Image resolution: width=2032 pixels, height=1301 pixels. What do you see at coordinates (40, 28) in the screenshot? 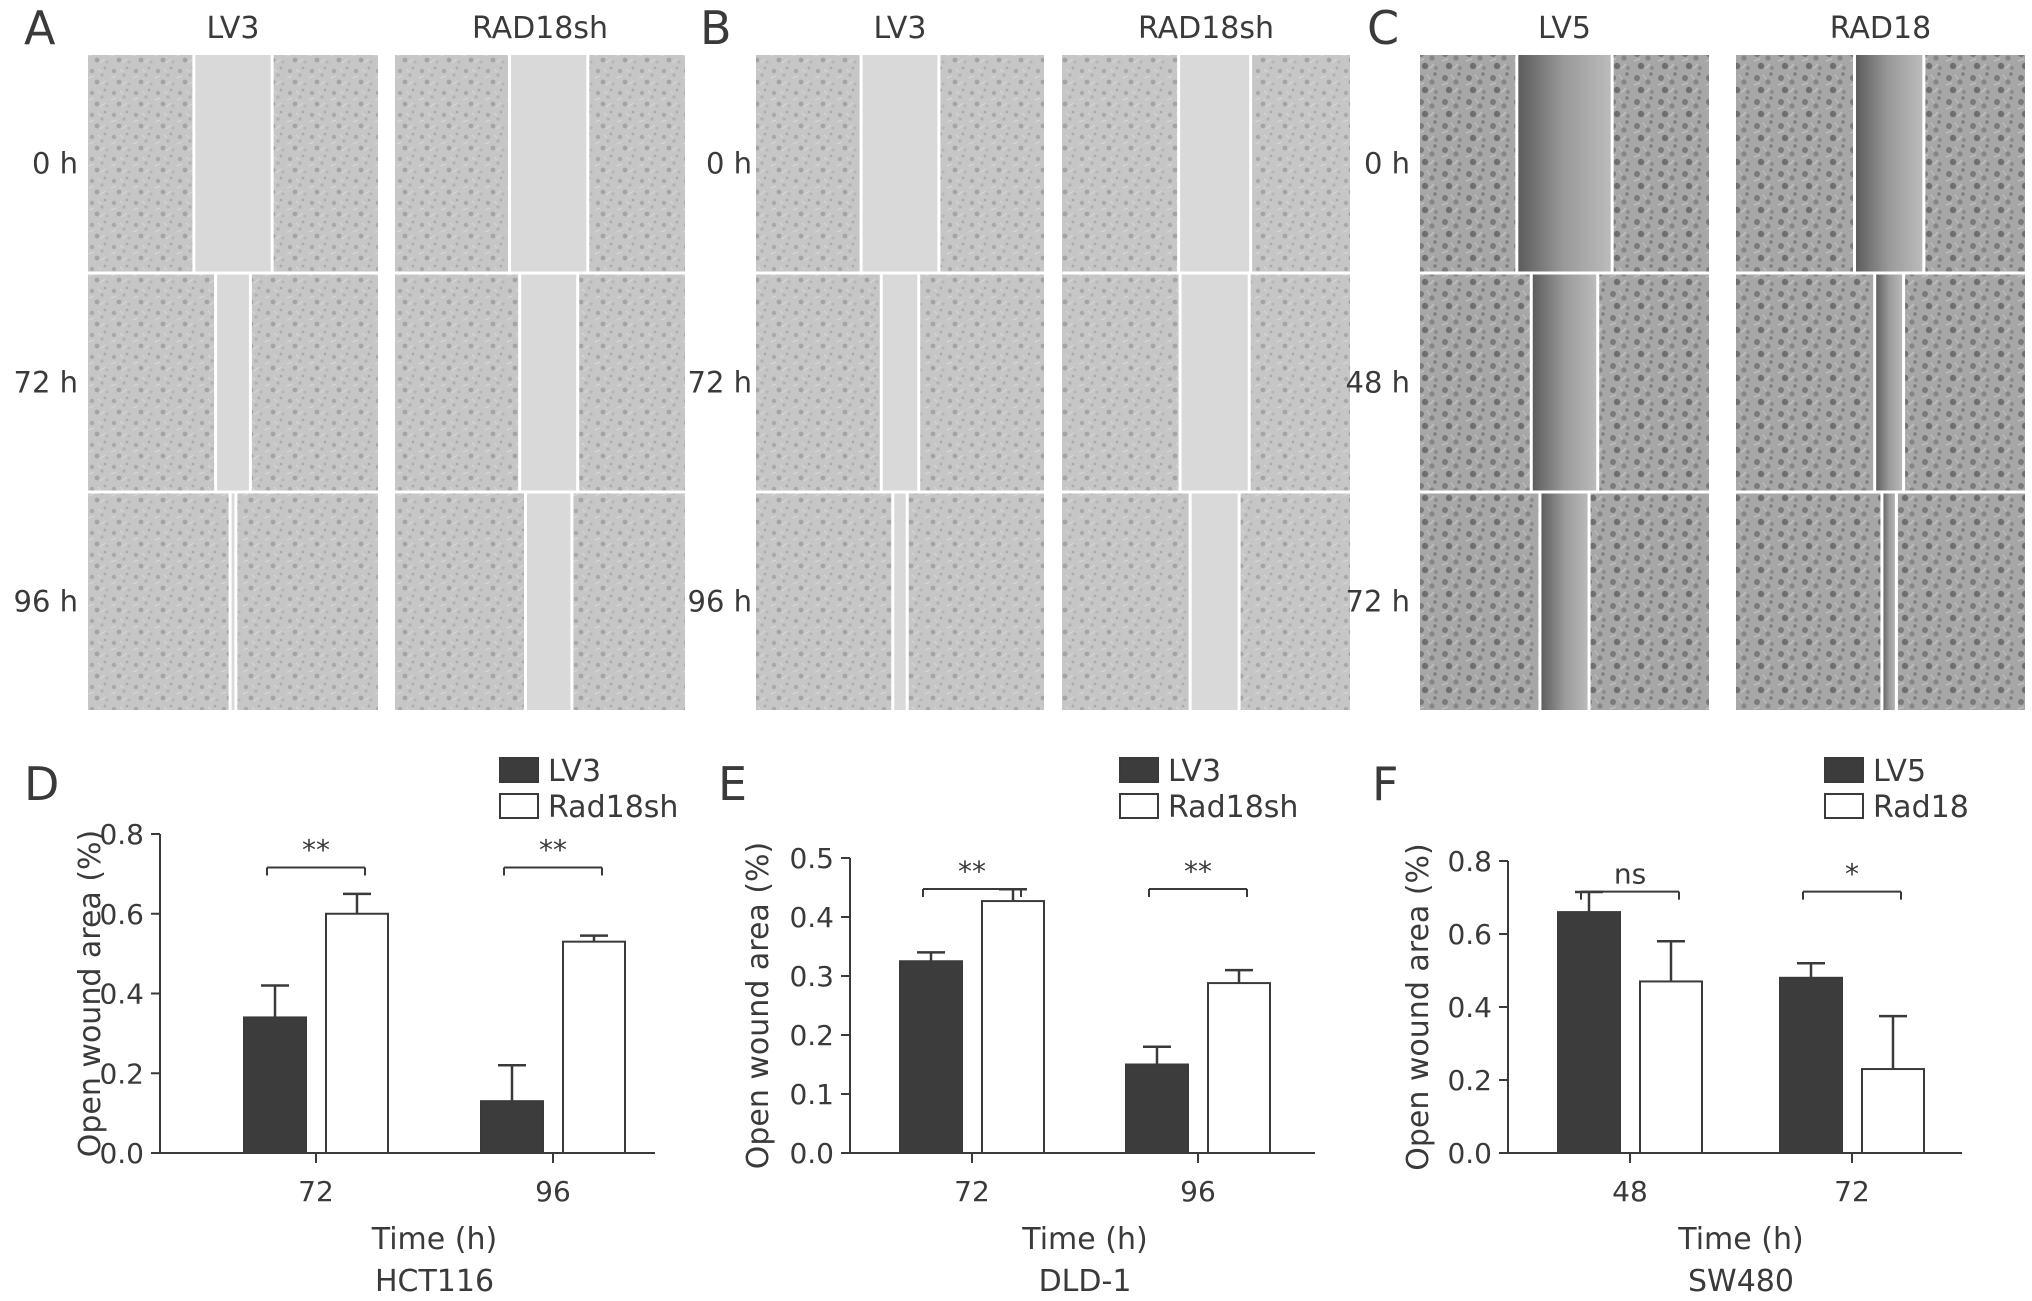
I see `panel-letter-a: A` at bounding box center [40, 28].